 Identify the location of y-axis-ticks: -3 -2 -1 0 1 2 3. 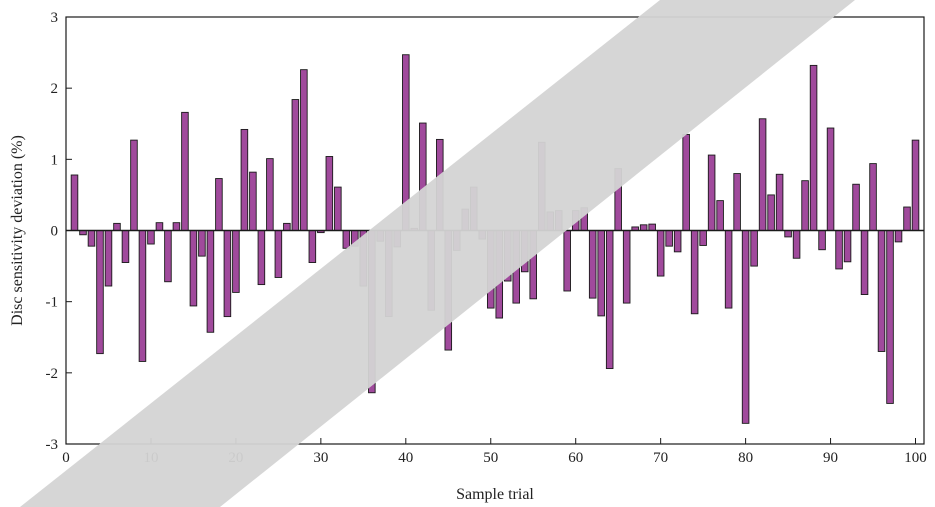
(59, 231).